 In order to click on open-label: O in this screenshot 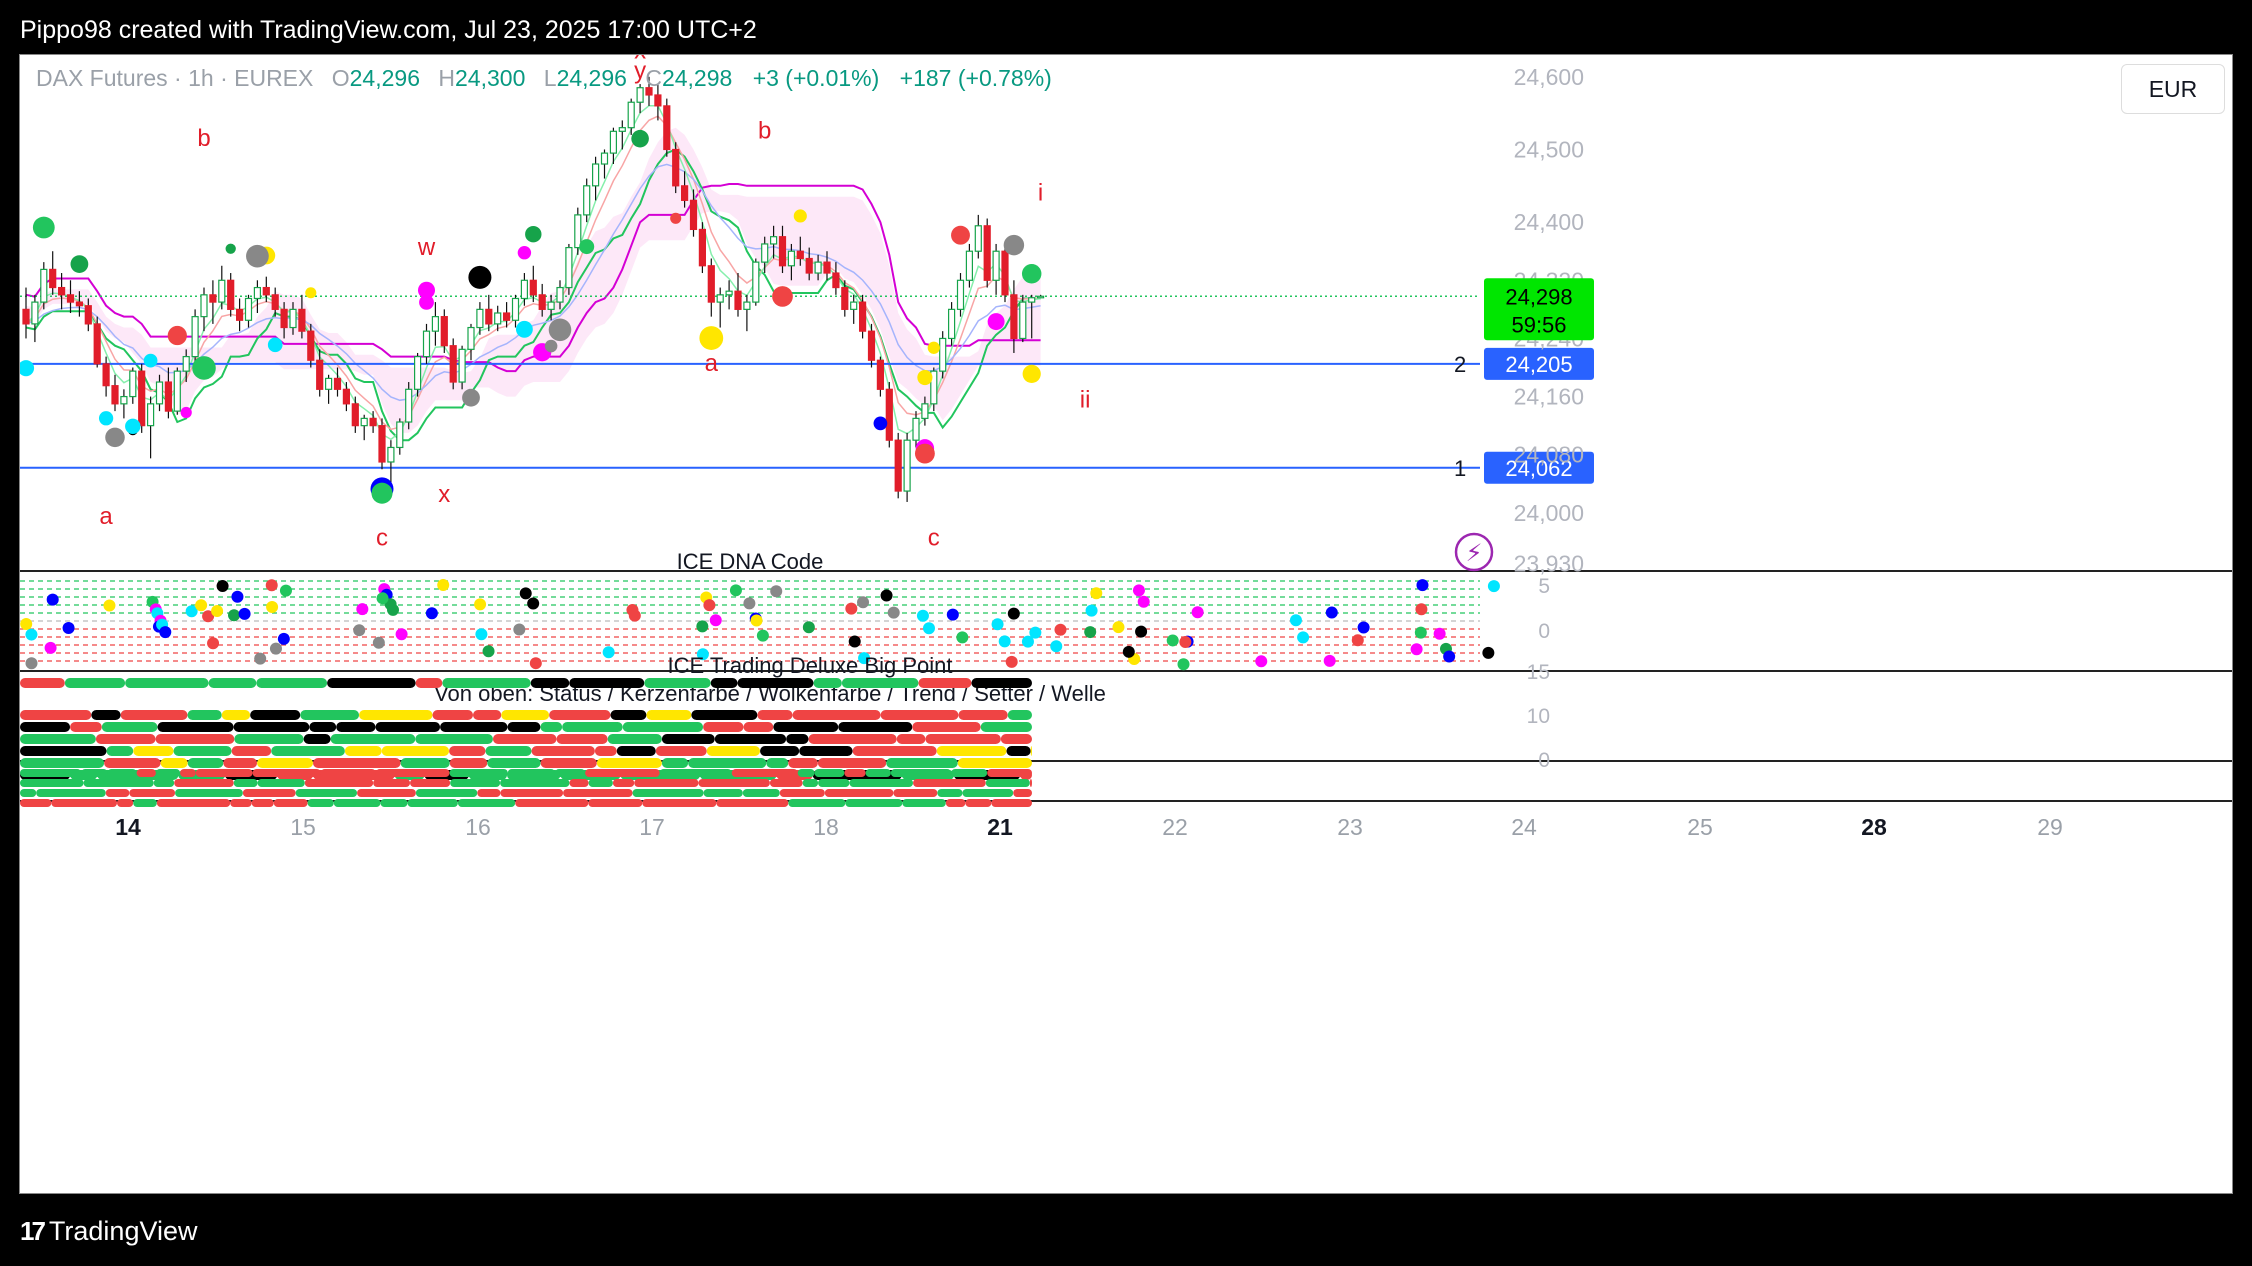, I will do `click(341, 78)`.